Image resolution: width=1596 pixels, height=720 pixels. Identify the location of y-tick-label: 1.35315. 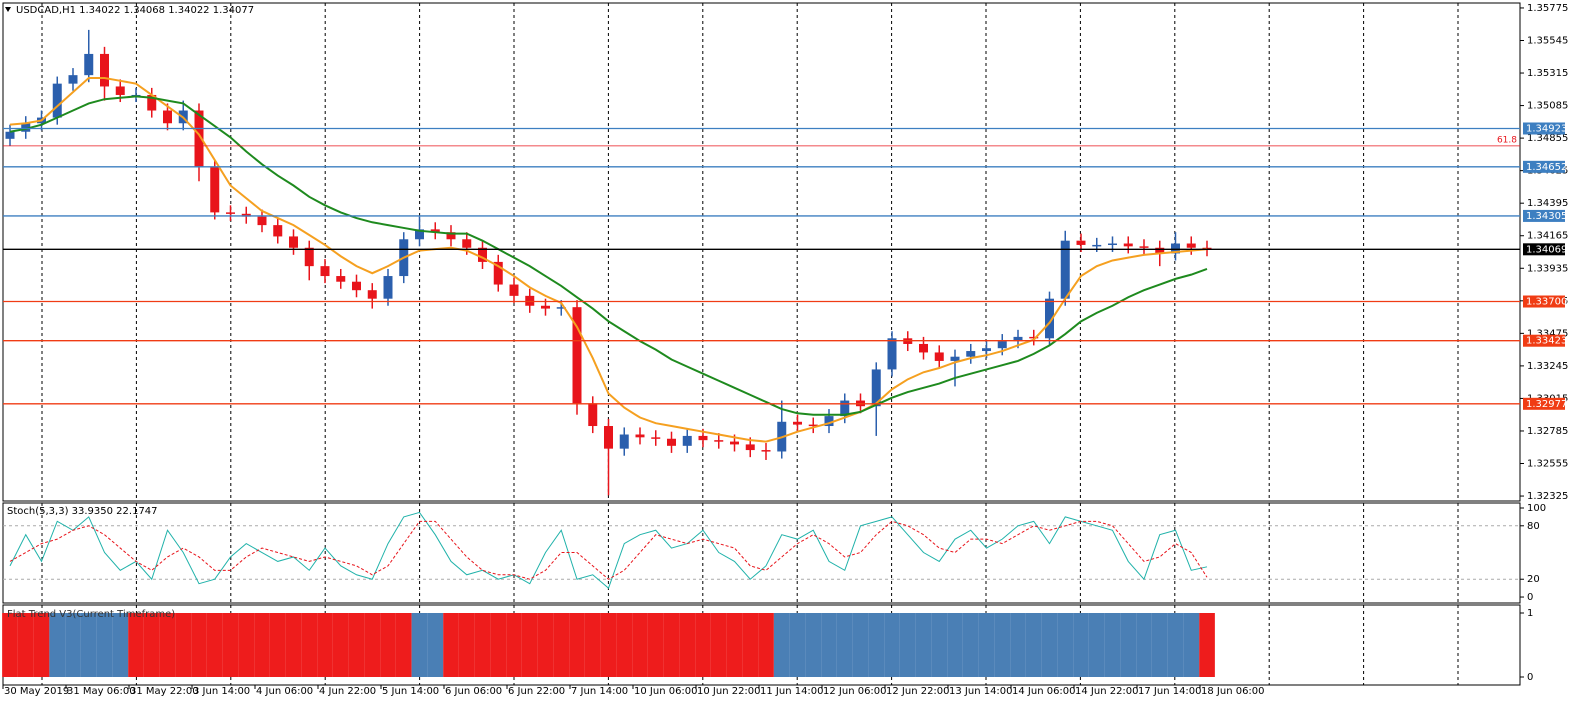
(1547, 73).